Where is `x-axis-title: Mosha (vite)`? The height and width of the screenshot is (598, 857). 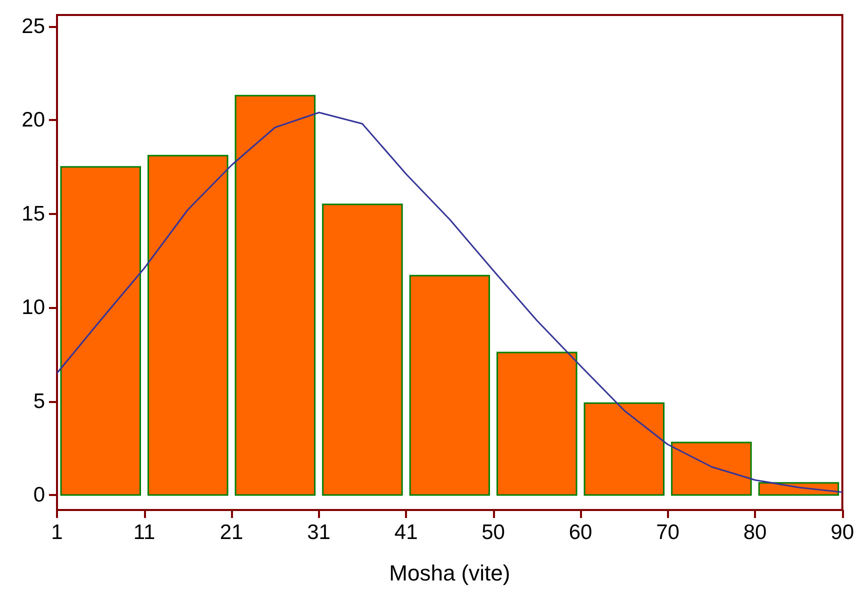 x-axis-title: Mosha (vite) is located at coordinates (449, 573).